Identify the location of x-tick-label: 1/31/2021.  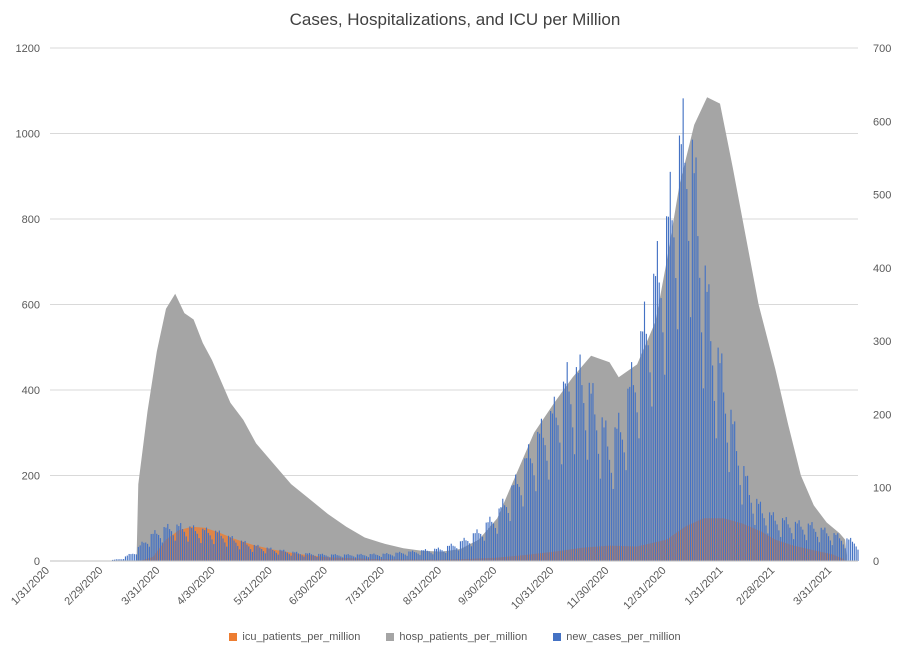
(704, 586).